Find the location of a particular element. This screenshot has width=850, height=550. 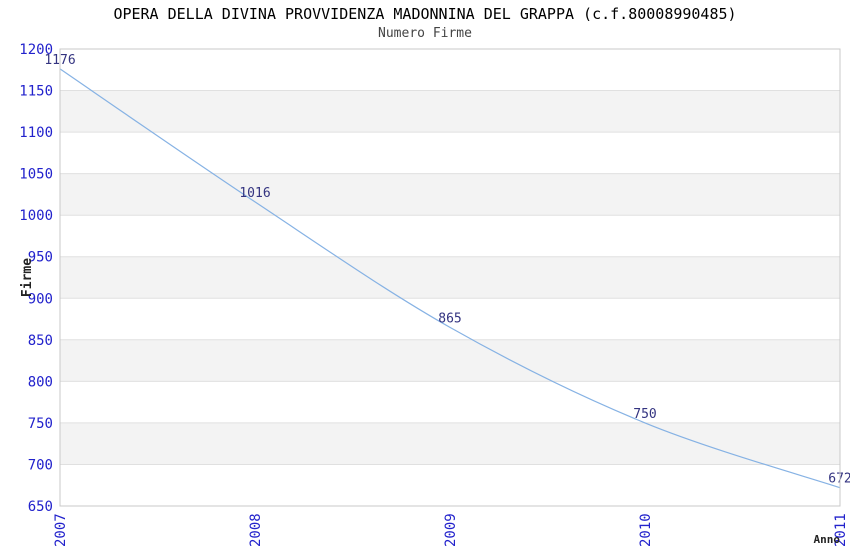

x-axis-title: Anno is located at coordinates (827, 539).